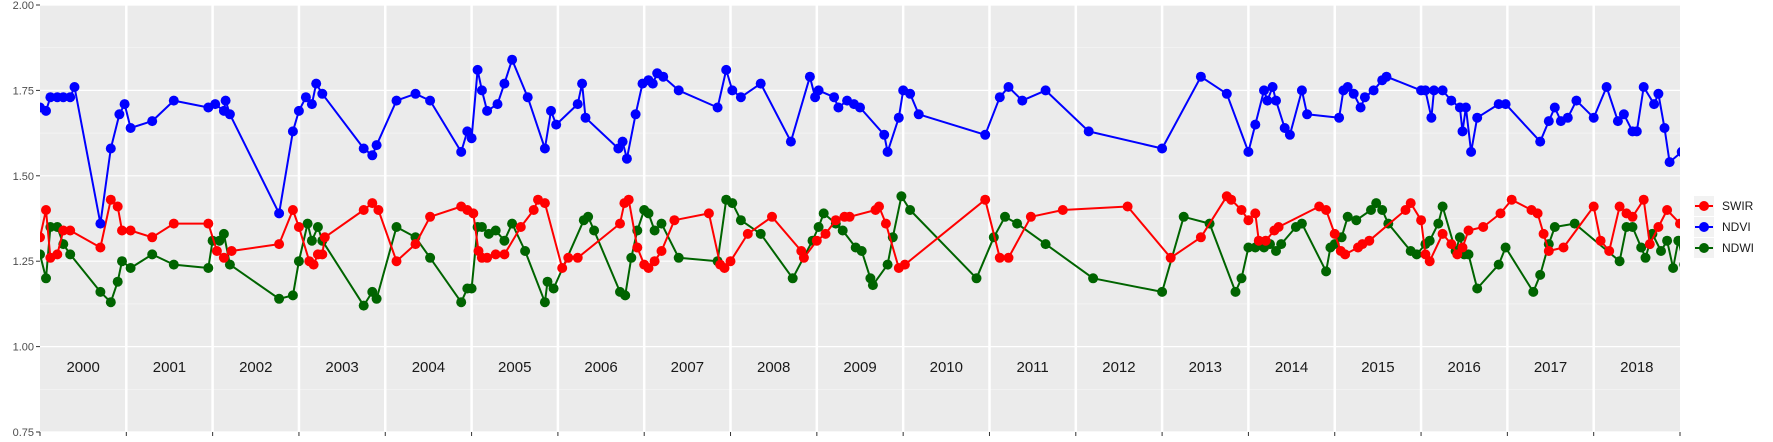 This screenshot has height=442, width=1773. I want to click on year-label: 2018, so click(1636, 367).